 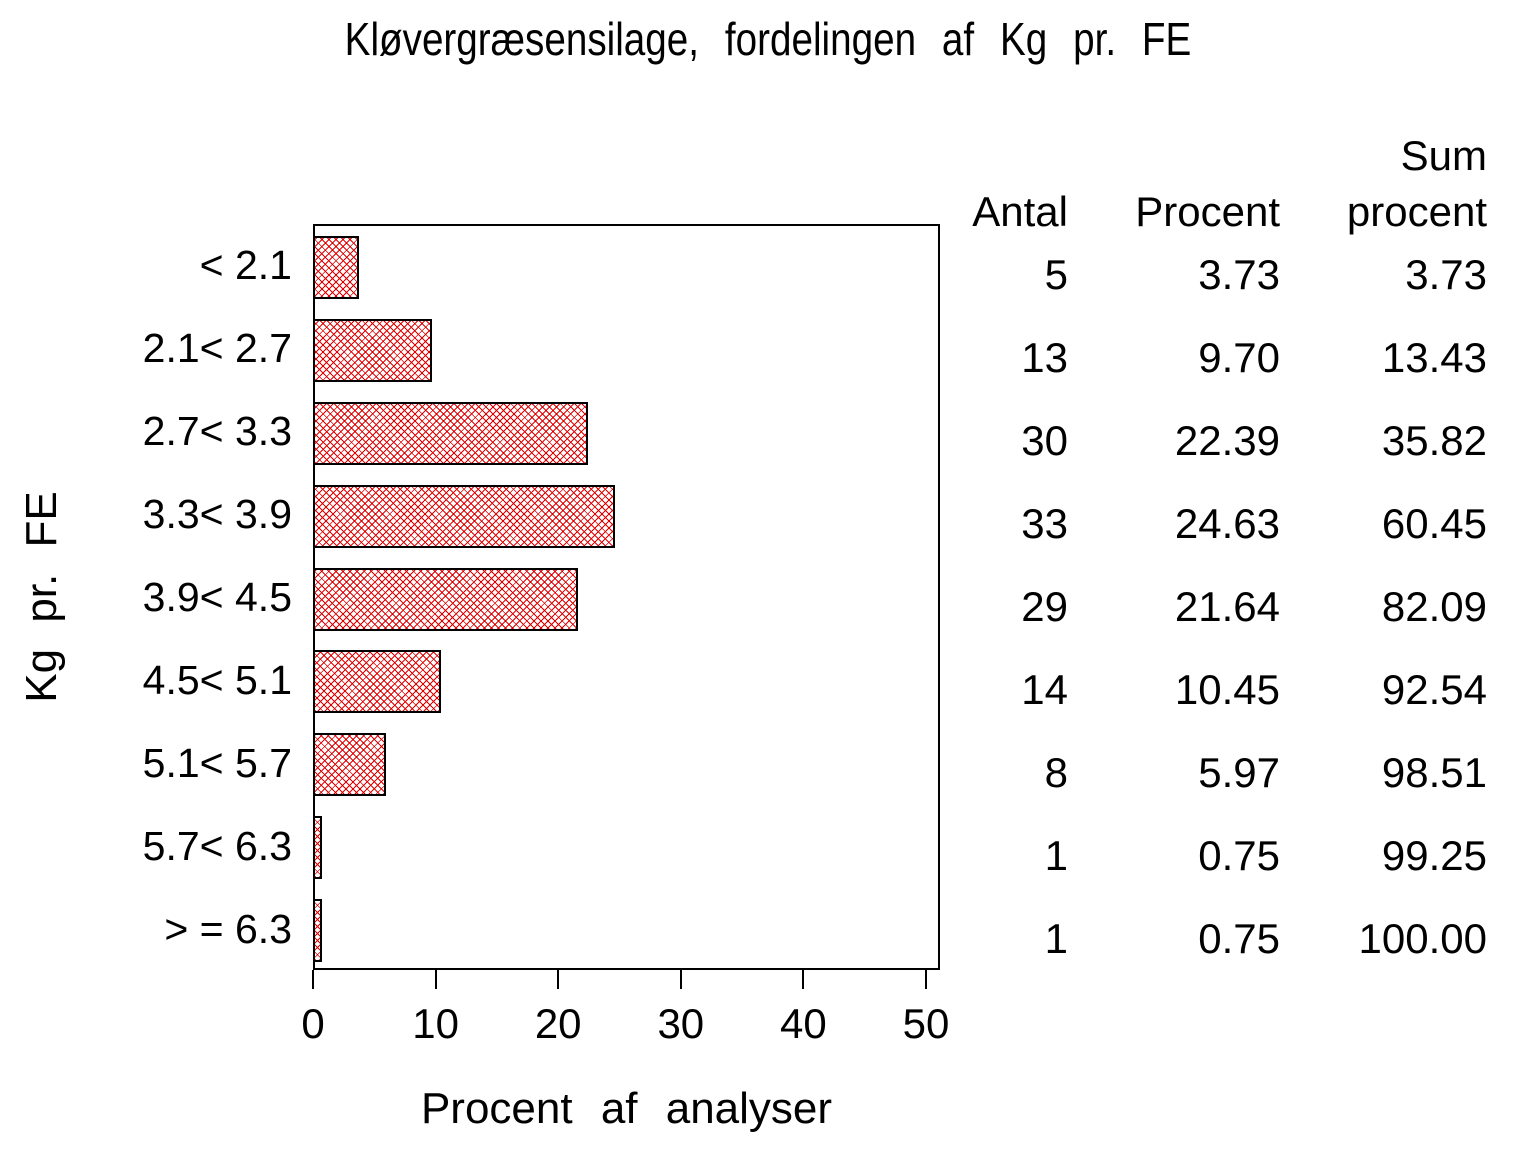 What do you see at coordinates (1149, 358) in the screenshot?
I see `table-row-2: 13 9.70 13.43` at bounding box center [1149, 358].